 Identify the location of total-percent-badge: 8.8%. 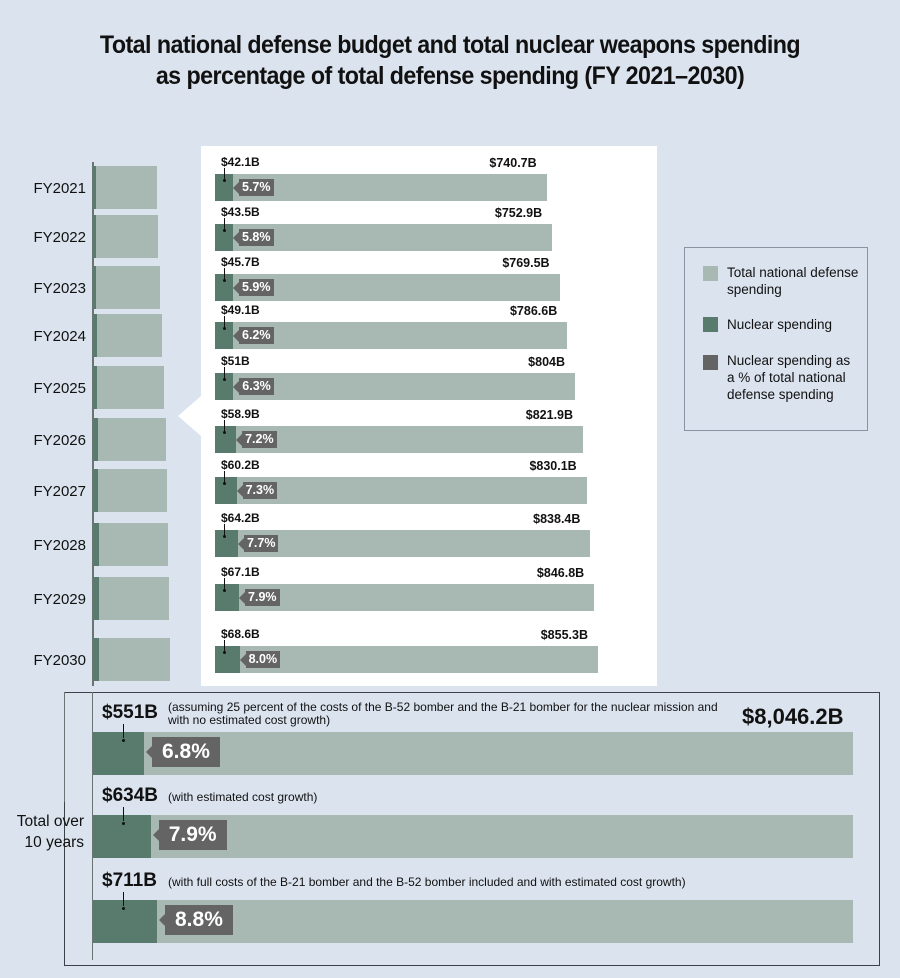
(196, 920).